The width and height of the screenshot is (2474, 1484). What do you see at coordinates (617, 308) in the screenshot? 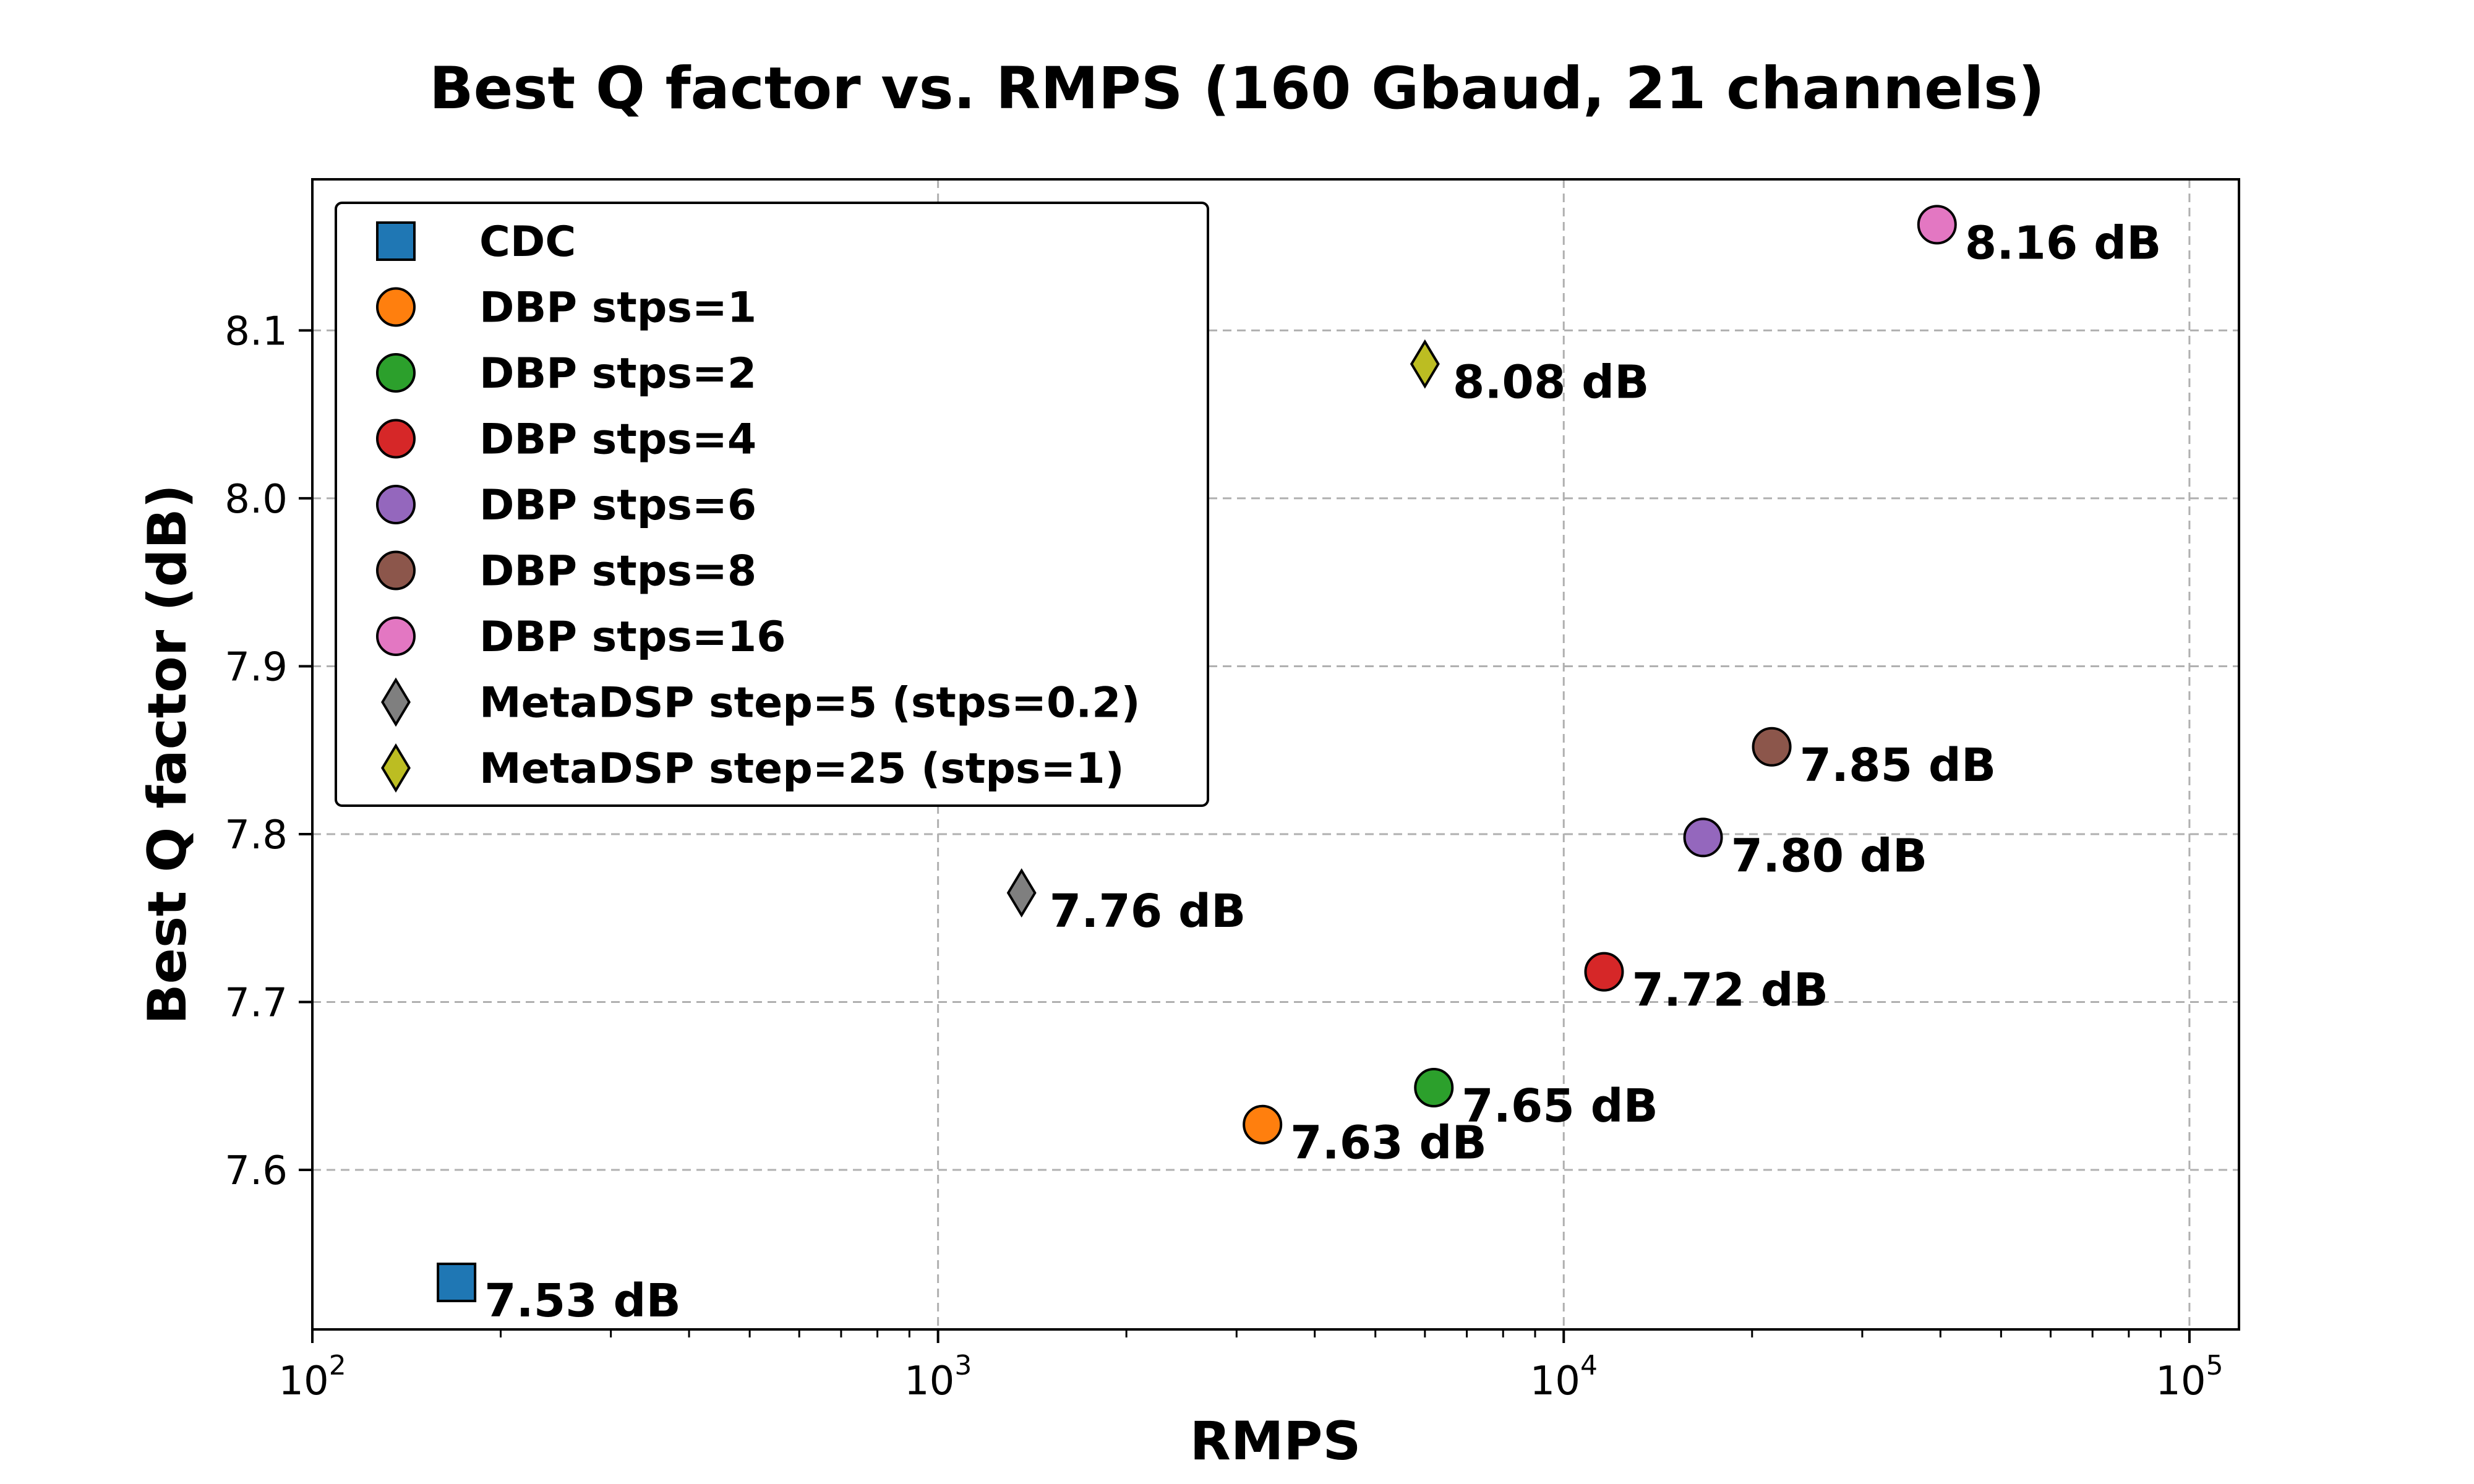
I see `legend-label: DBP stps=1` at bounding box center [617, 308].